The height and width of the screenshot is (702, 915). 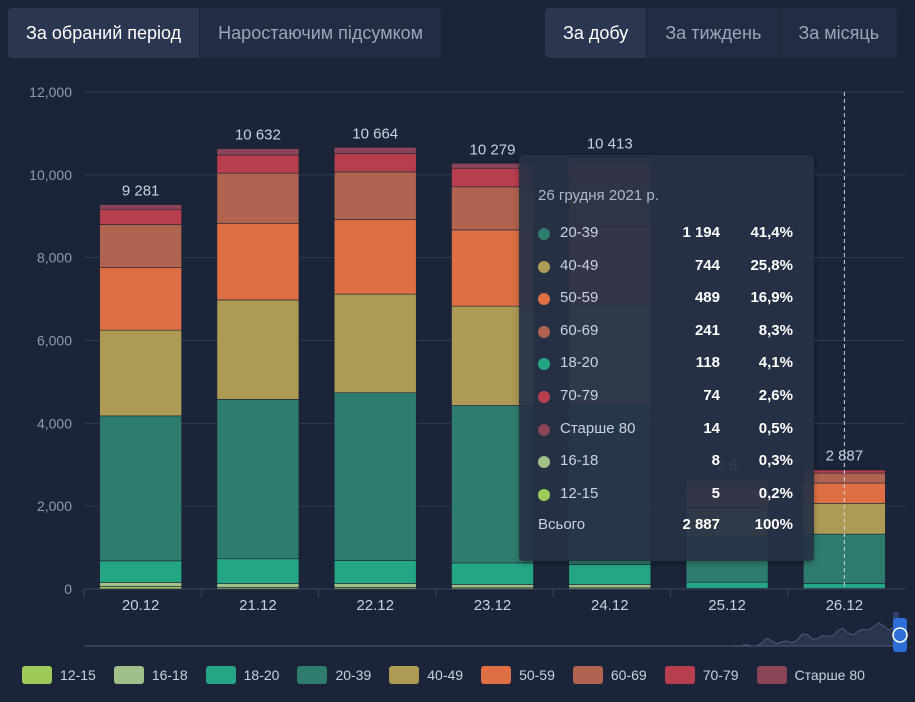 I want to click on legend-item: 16-18, so click(x=150, y=675).